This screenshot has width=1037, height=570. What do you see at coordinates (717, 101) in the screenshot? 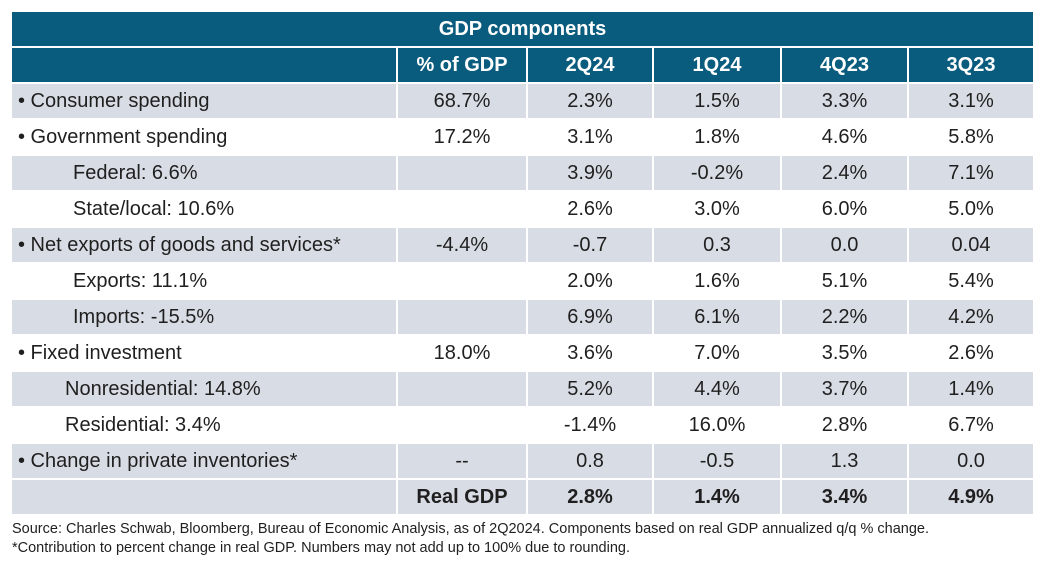
I see `cell-1q24: 1.5%` at bounding box center [717, 101].